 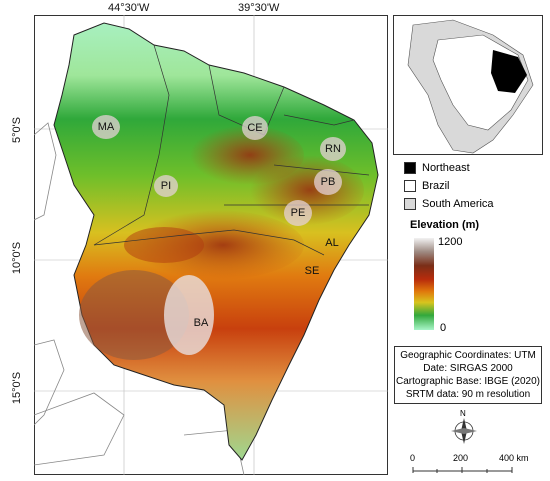 I want to click on legend-label: South America, so click(x=458, y=204).